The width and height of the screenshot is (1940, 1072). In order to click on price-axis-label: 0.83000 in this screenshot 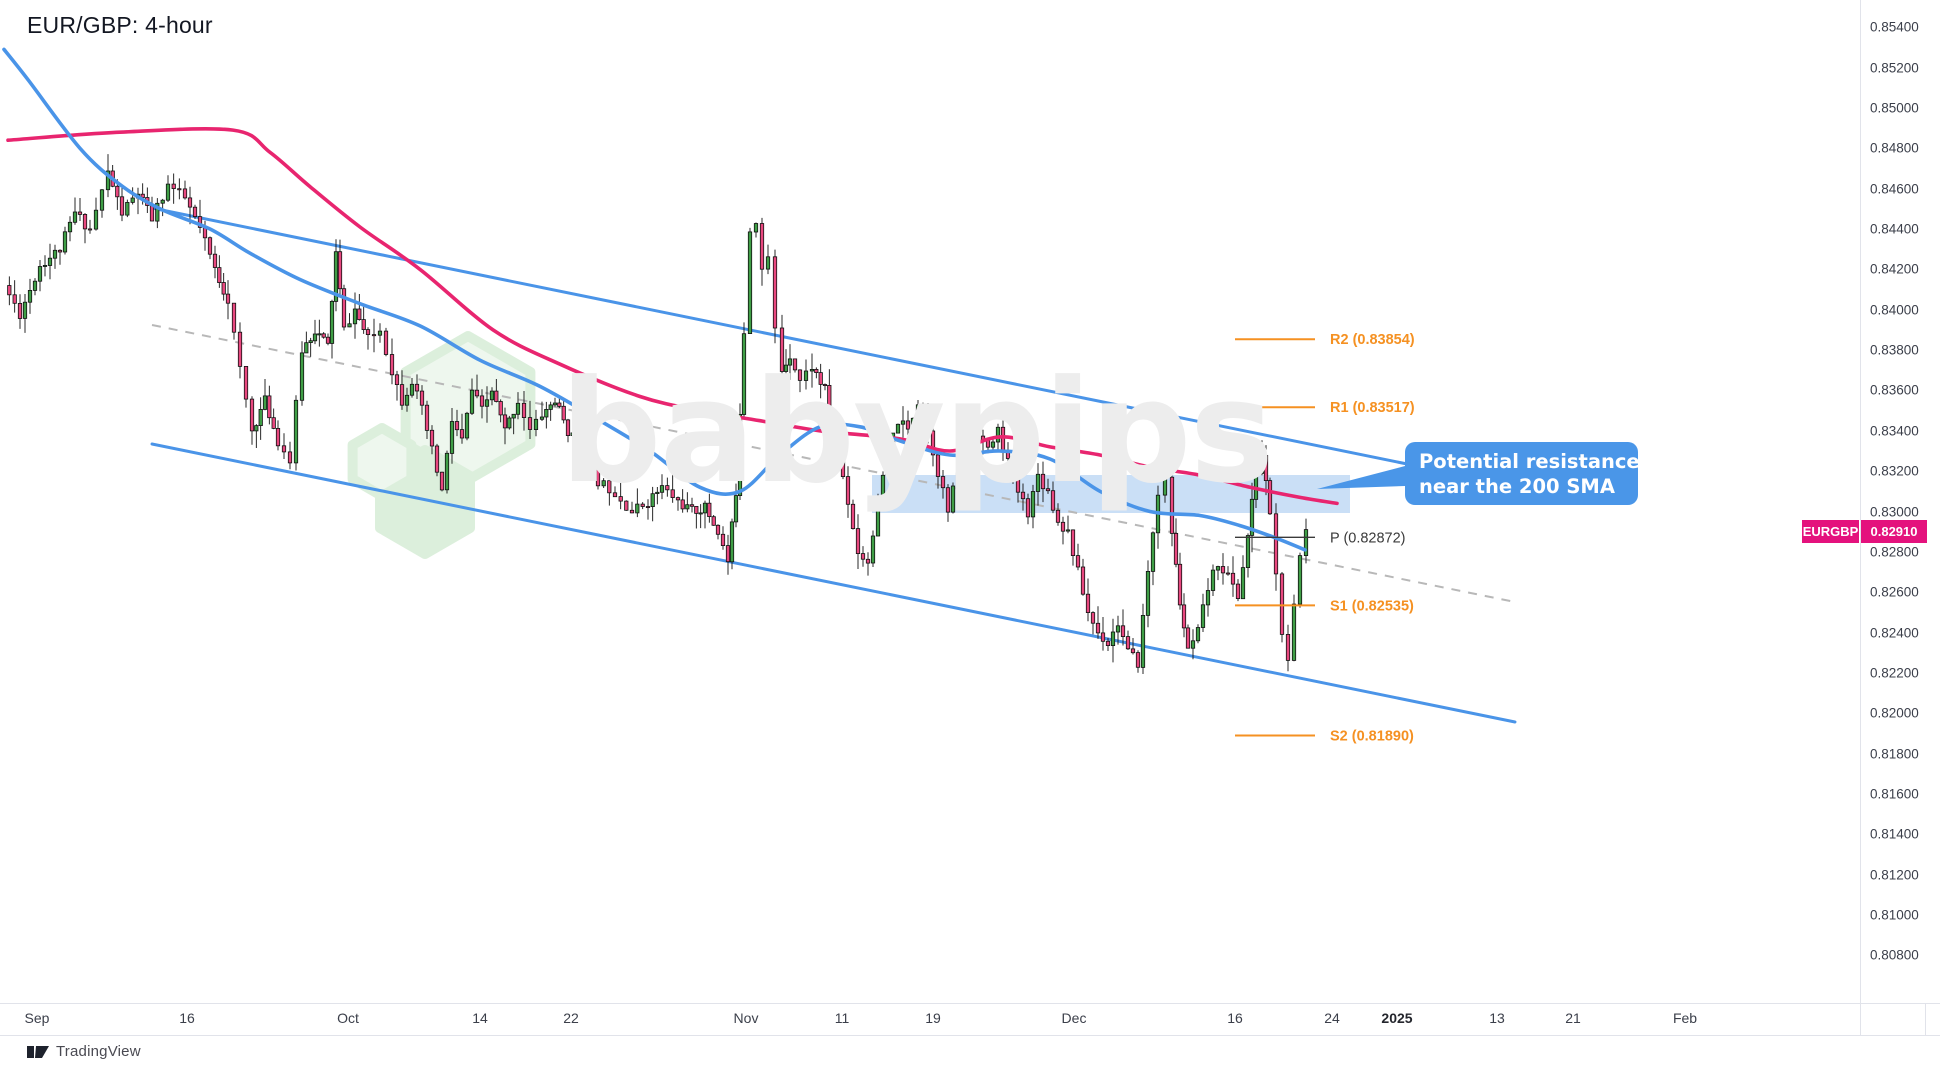, I will do `click(1894, 511)`.